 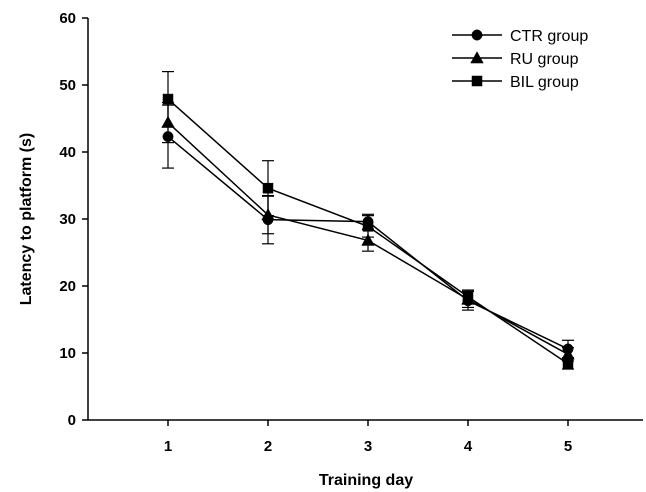 What do you see at coordinates (549, 36) in the screenshot?
I see `legend-label: CTR group` at bounding box center [549, 36].